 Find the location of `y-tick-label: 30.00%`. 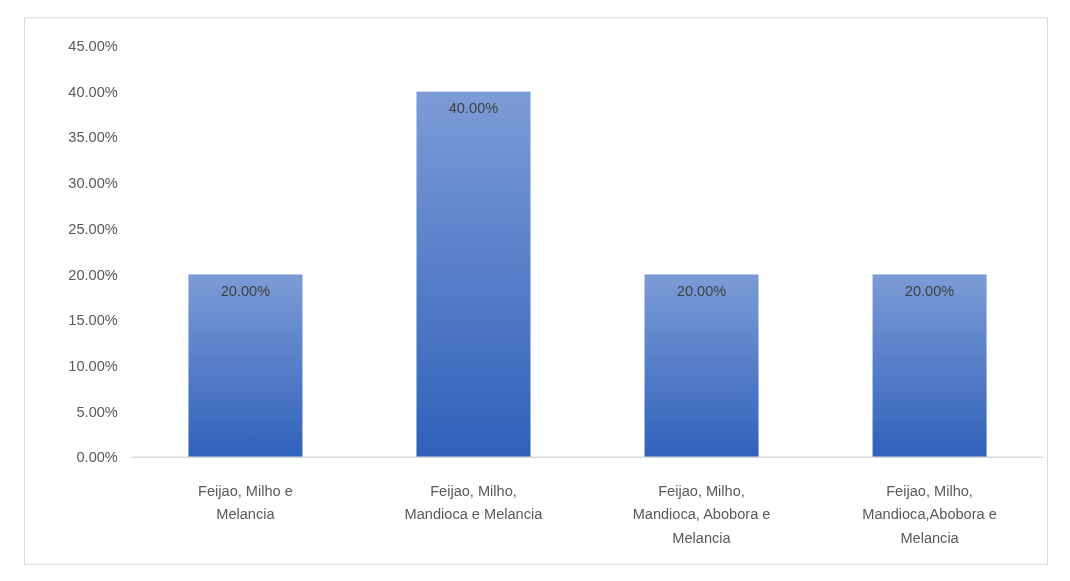

y-tick-label: 30.00% is located at coordinates (93, 183).